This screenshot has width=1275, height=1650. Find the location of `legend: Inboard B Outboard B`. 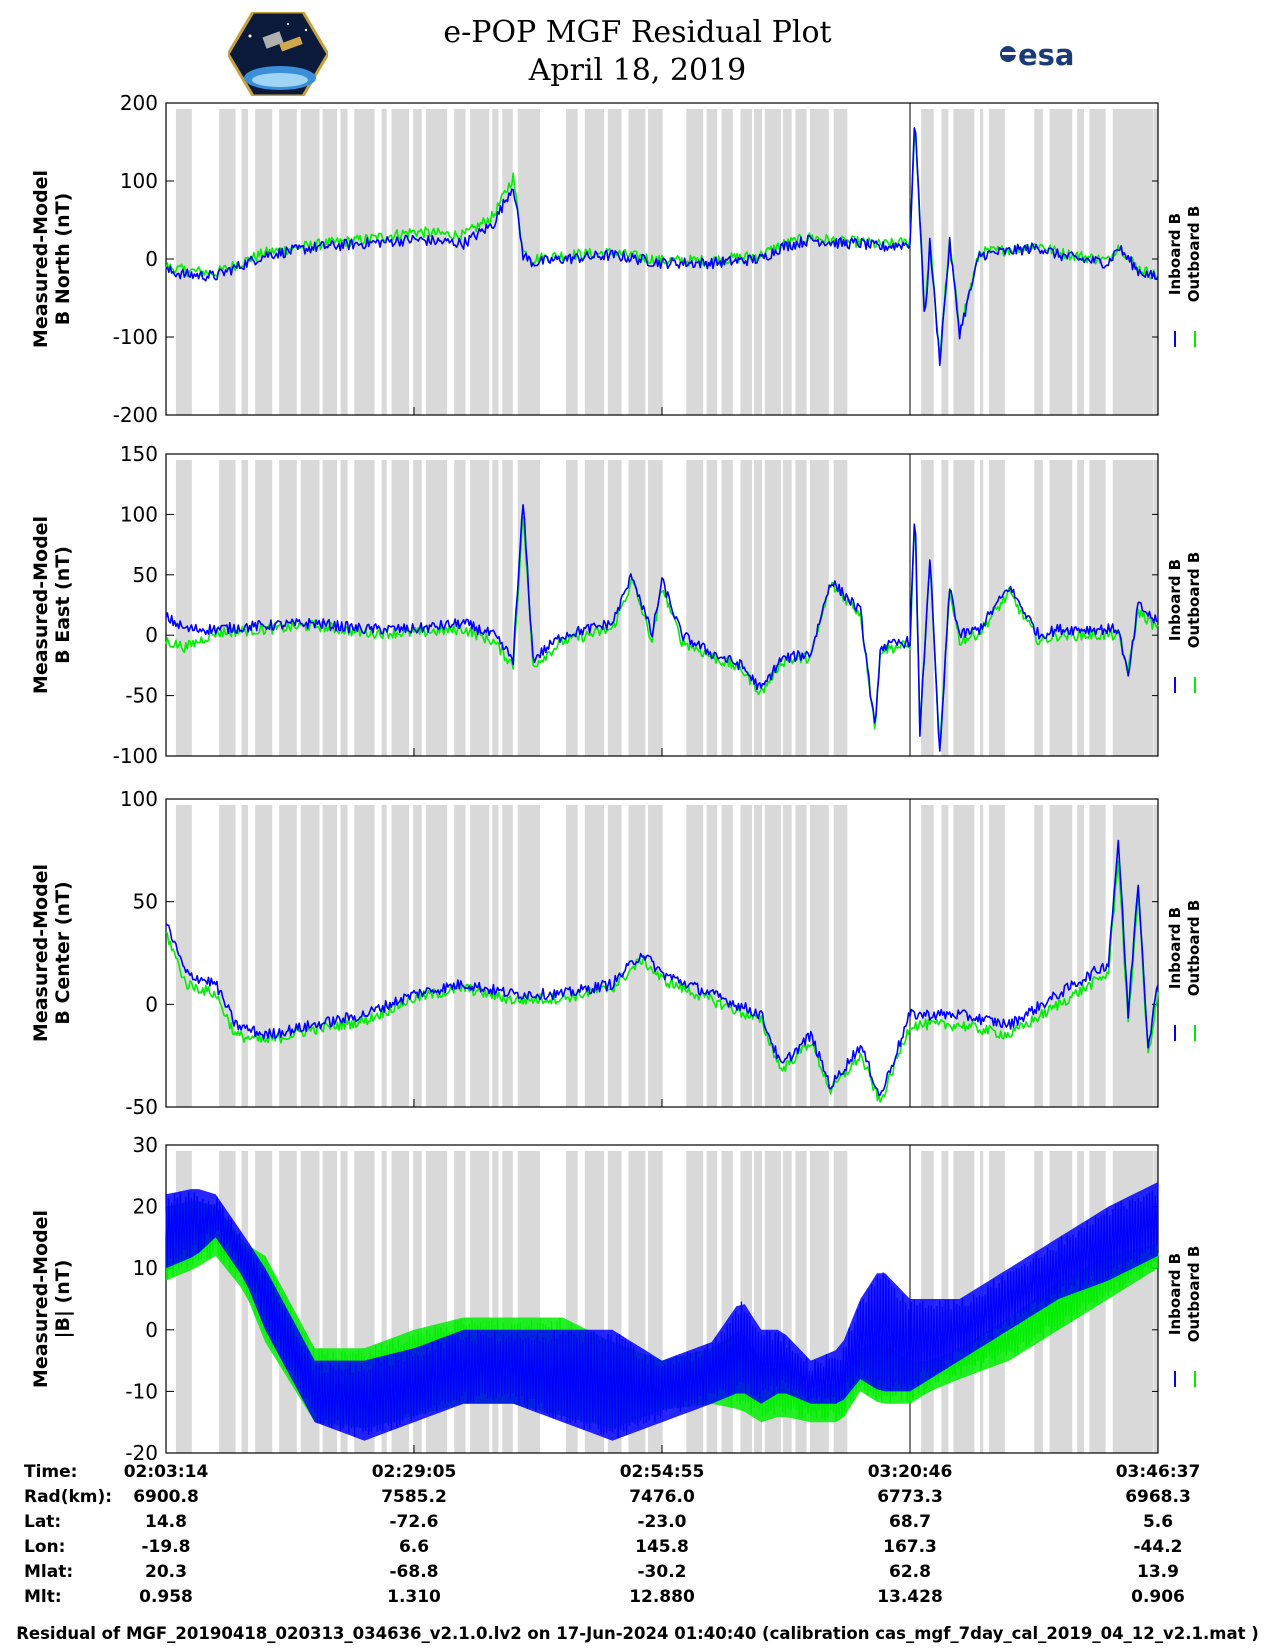

legend: Inboard B Outboard B is located at coordinates (1184, 970).